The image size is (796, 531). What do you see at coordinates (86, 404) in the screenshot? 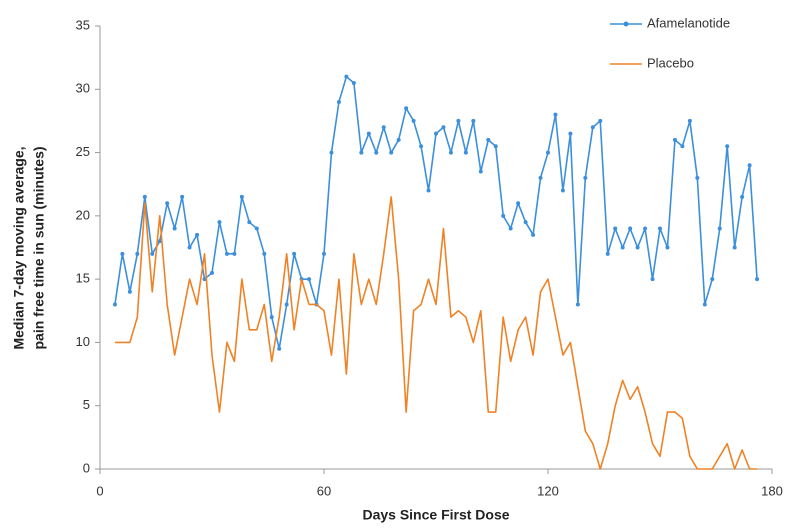
I see `y-tick-label: 5` at bounding box center [86, 404].